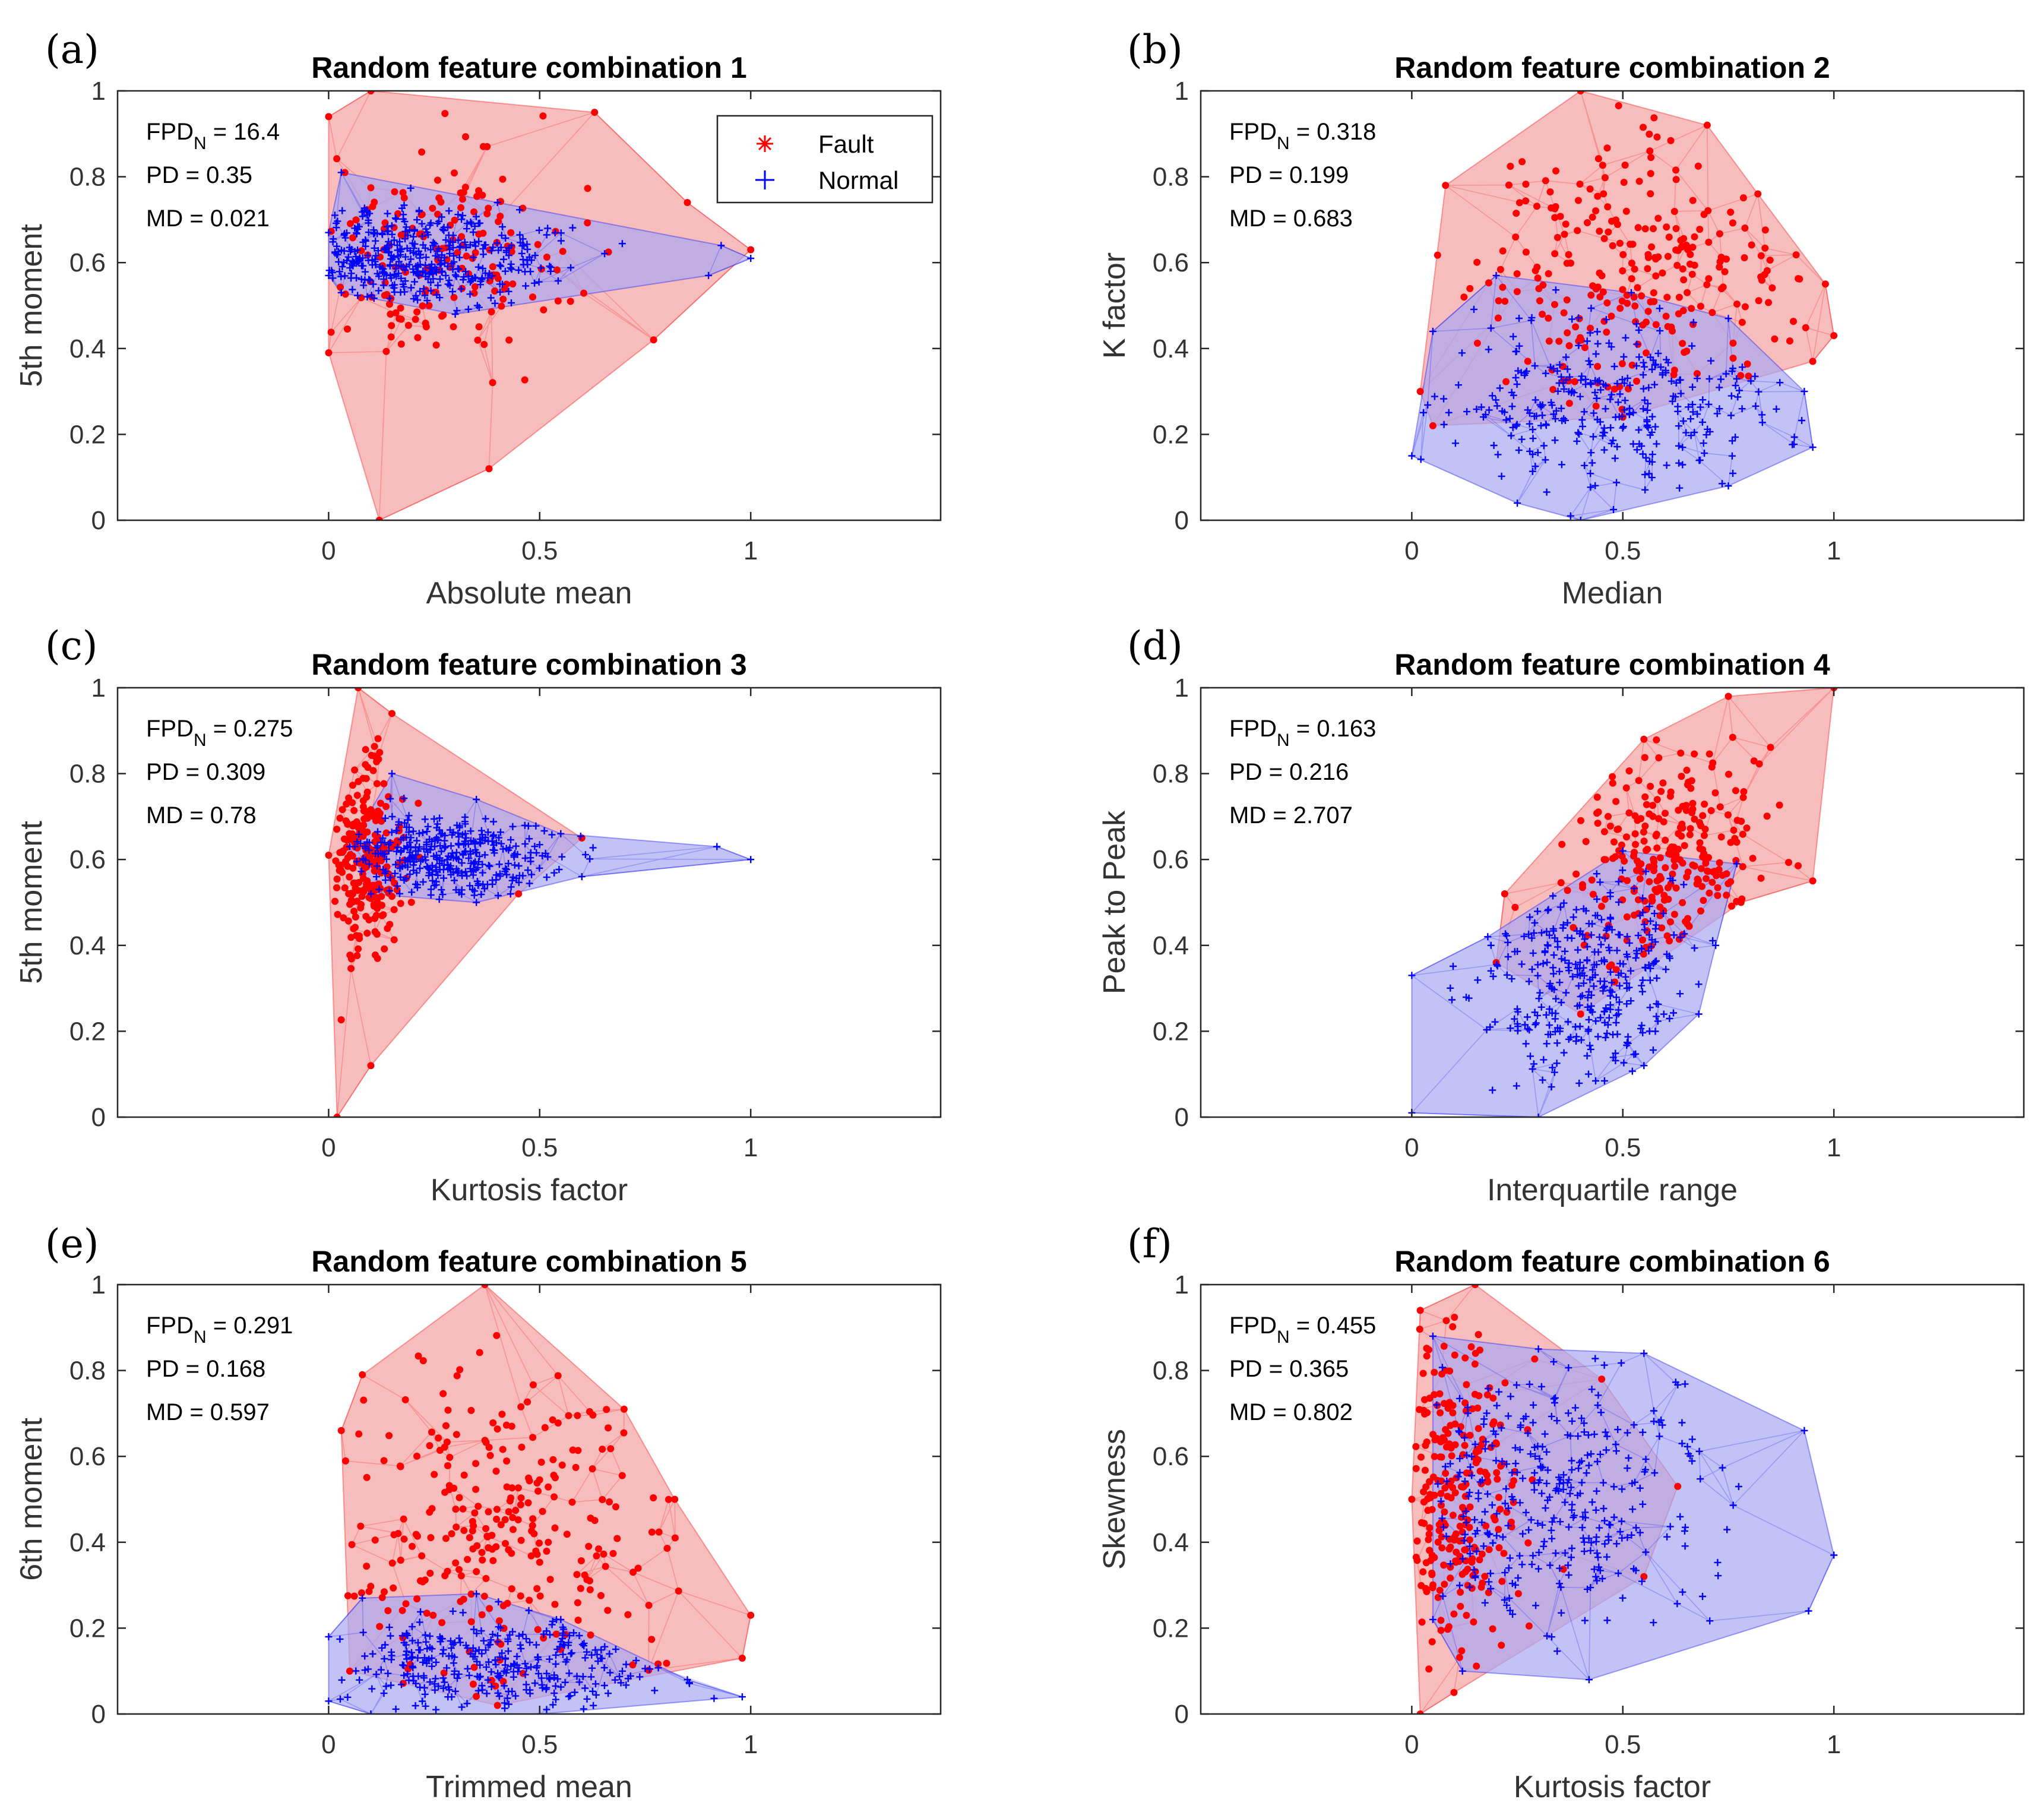 The height and width of the screenshot is (1812, 2044). What do you see at coordinates (1623, 1148) in the screenshot?
I see `x-tick-label: 0.5` at bounding box center [1623, 1148].